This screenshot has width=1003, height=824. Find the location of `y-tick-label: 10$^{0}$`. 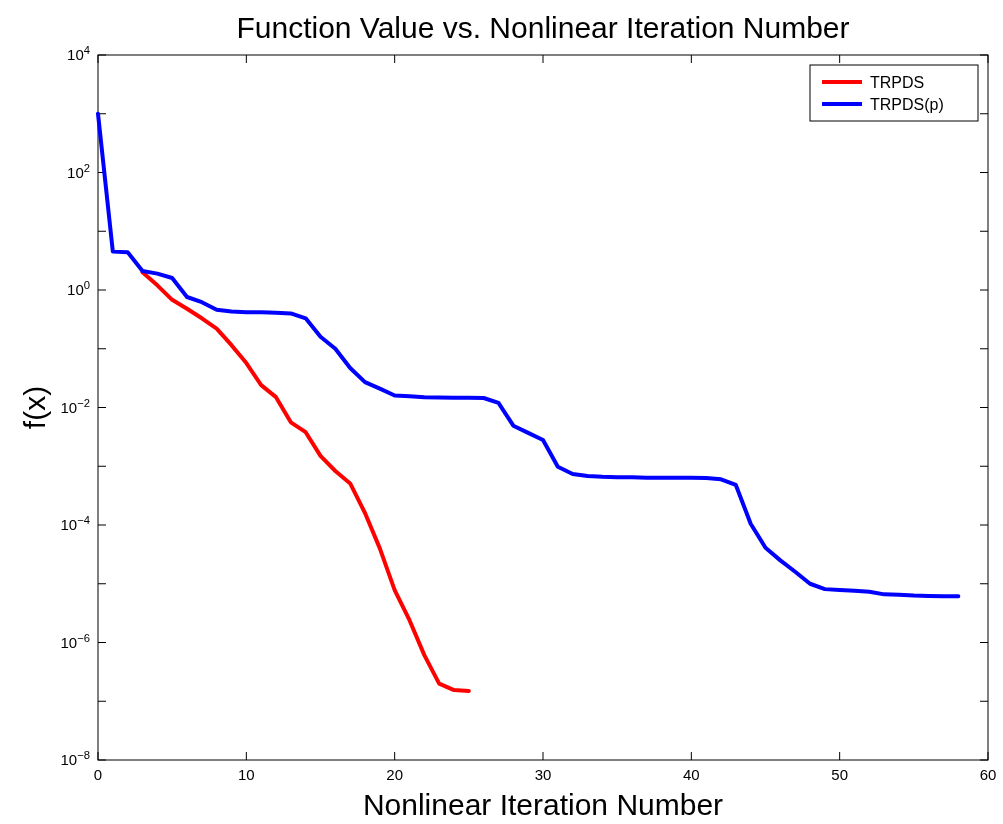

y-tick-label: 10$^{0}$ is located at coordinates (78, 288).